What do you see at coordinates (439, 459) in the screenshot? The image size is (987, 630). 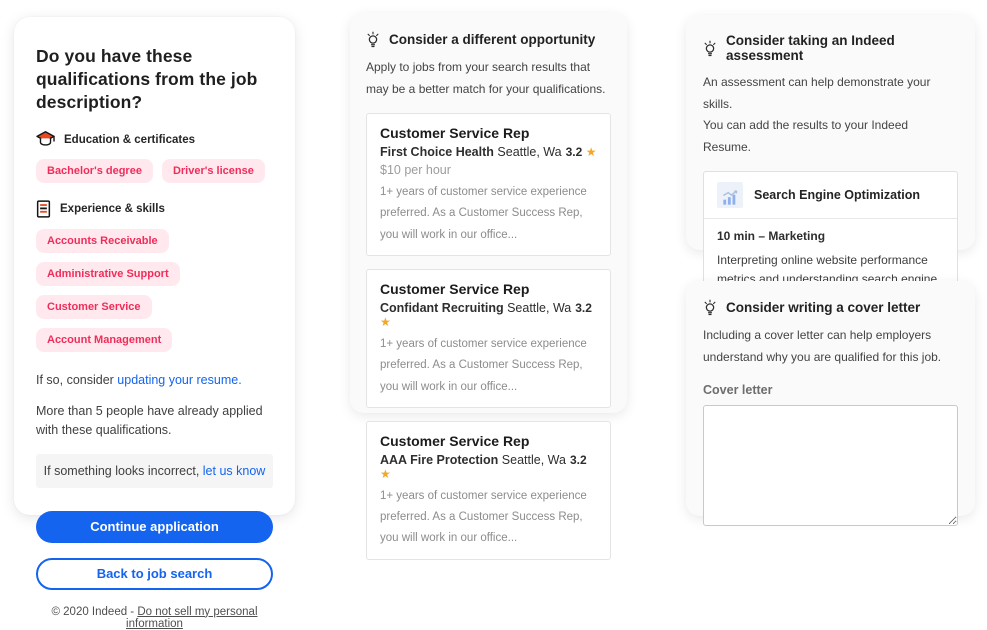 I see `job-company: AAA Fire Protection` at bounding box center [439, 459].